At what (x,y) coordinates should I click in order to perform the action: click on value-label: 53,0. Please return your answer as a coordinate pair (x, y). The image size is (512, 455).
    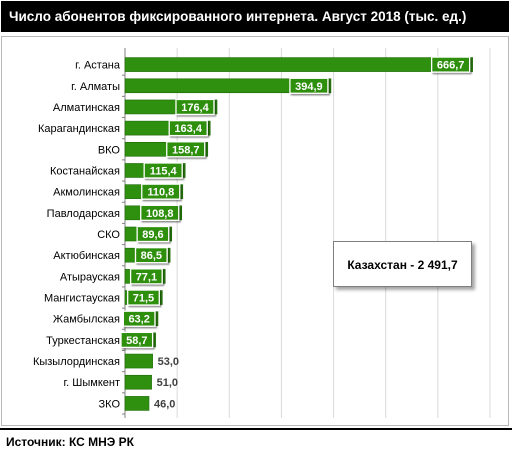
    Looking at the image, I should click on (168, 362).